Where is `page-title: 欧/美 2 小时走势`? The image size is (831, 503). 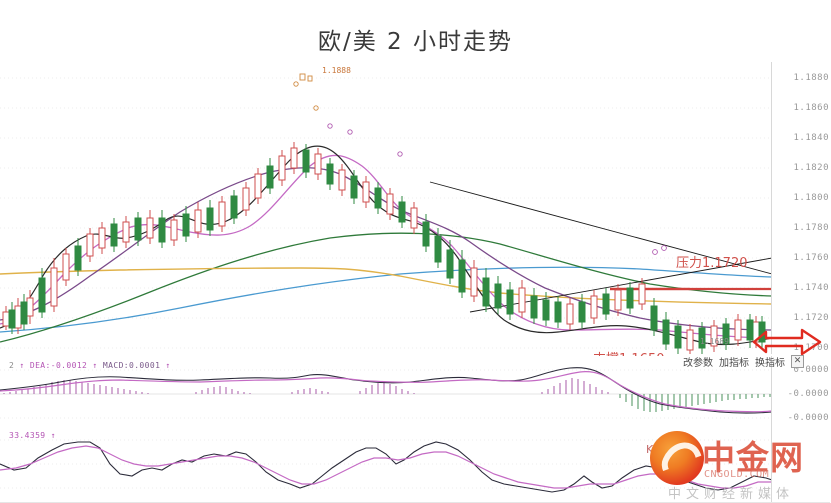 page-title: 欧/美 2 小时走势 is located at coordinates (415, 42).